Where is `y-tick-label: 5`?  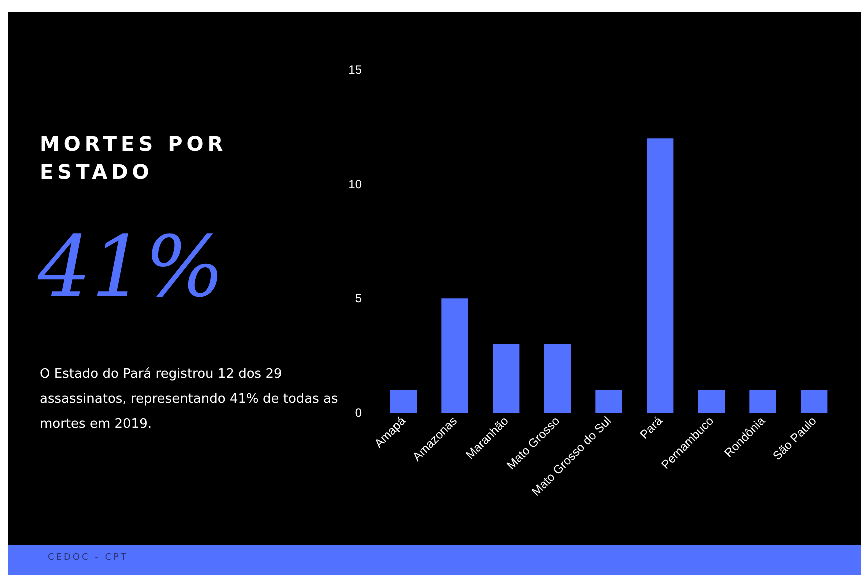
y-tick-label: 5 is located at coordinates (358, 299).